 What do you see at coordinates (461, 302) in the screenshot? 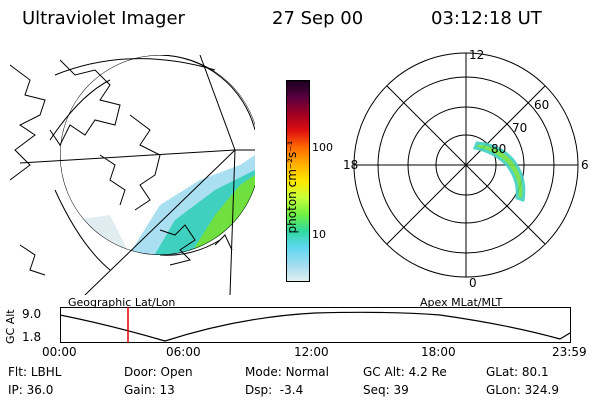
I see `polar-caption: Apex MLat/MLT` at bounding box center [461, 302].